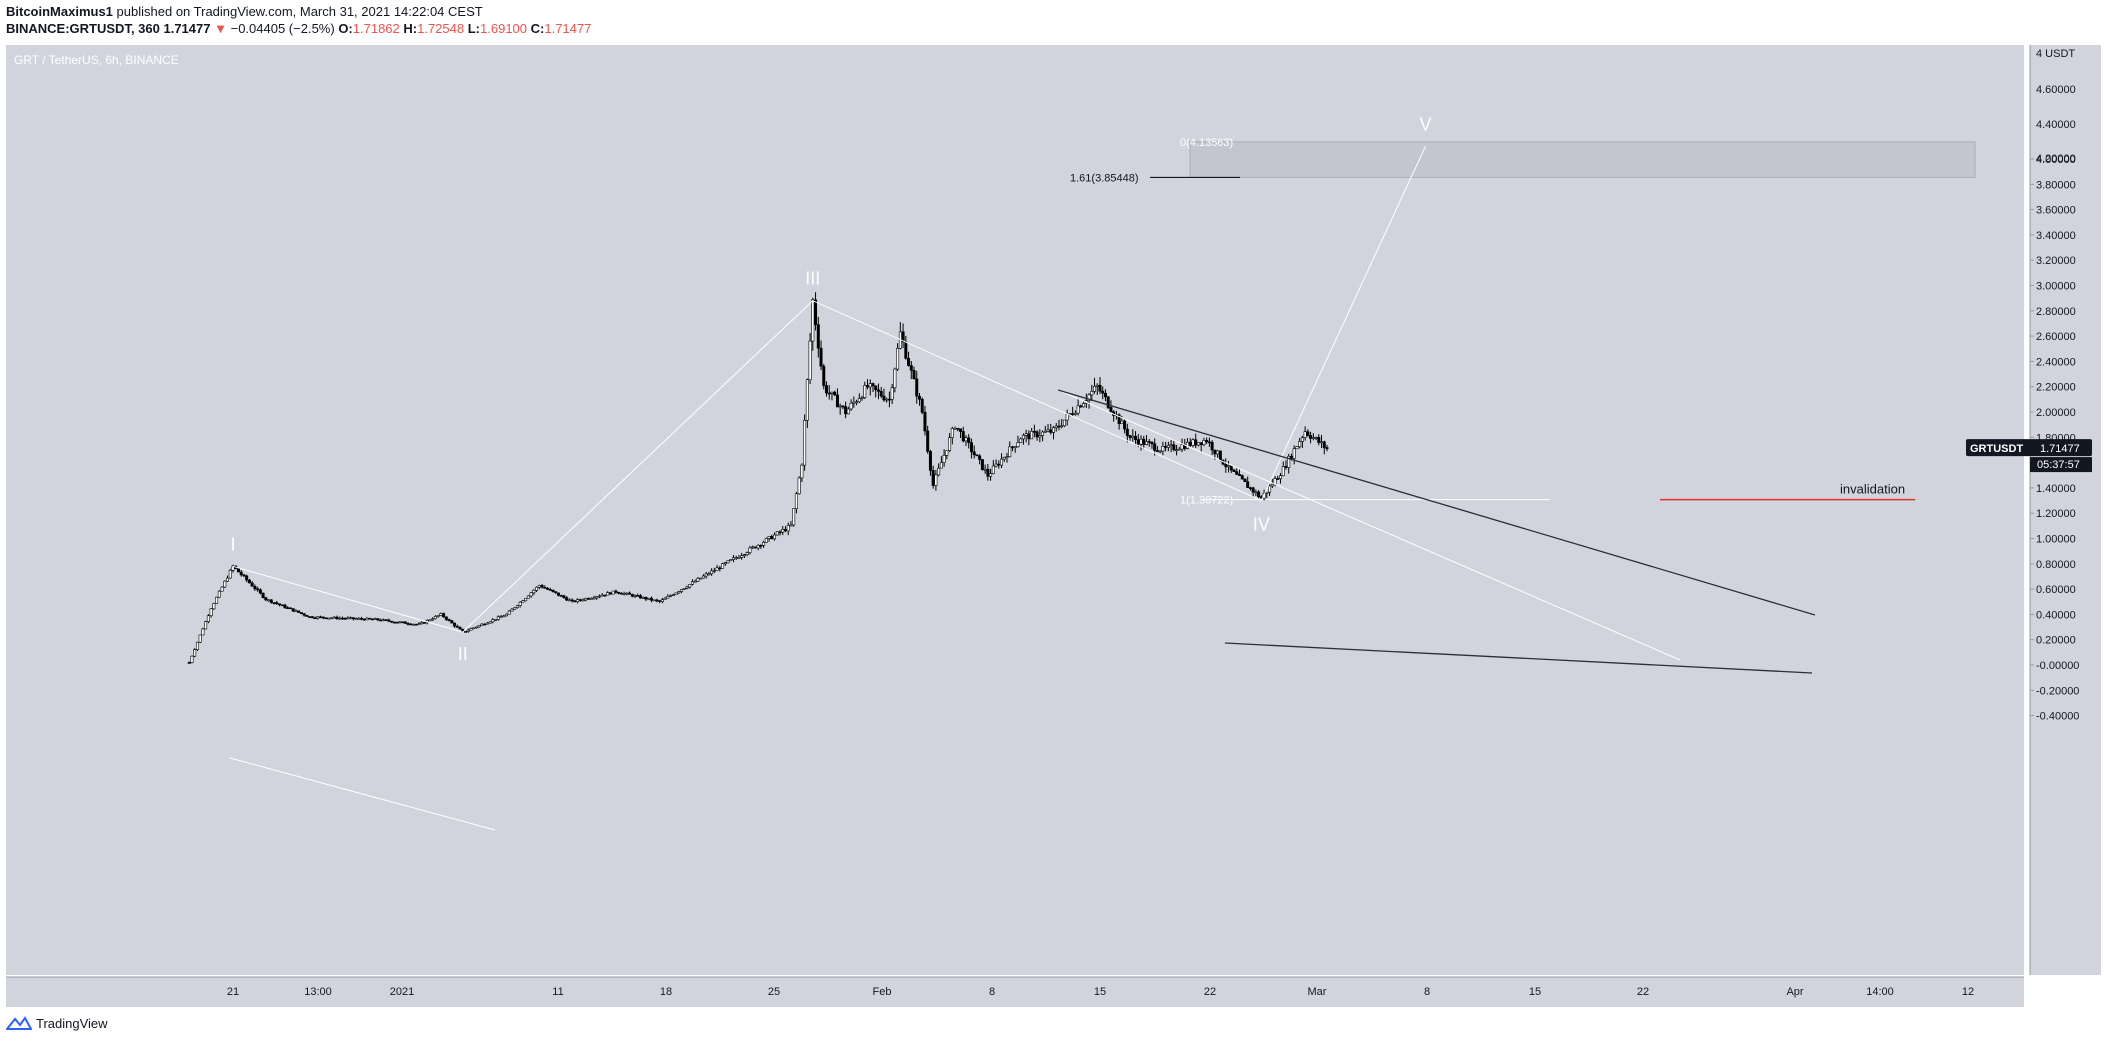  What do you see at coordinates (2060, 449) in the screenshot?
I see `price-tag-price: 1.71477` at bounding box center [2060, 449].